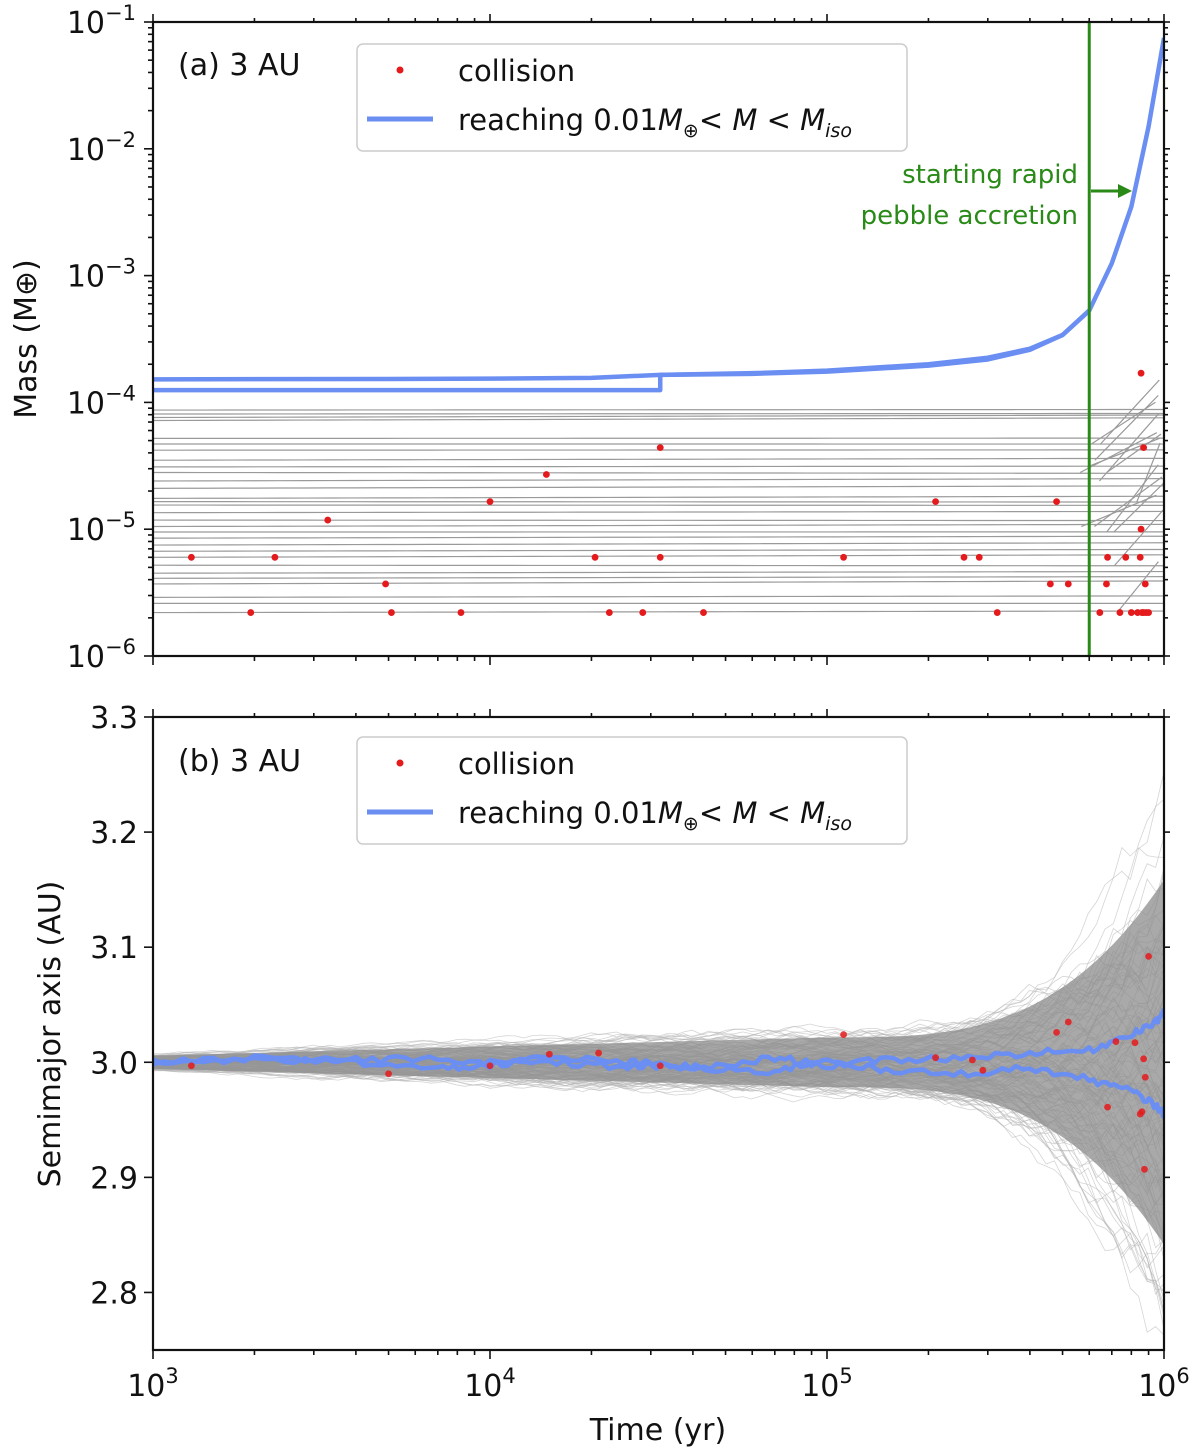 The width and height of the screenshot is (1200, 1456). What do you see at coordinates (120, 647) in the screenshot?
I see `mass-y-tick-label-0-exp: −6` at bounding box center [120, 647].